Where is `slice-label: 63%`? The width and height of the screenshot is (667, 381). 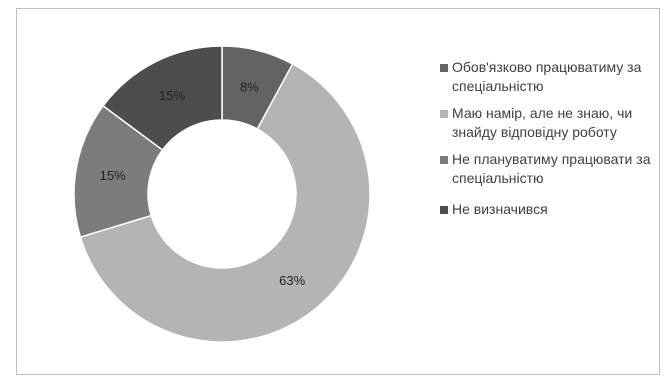 slice-label: 63% is located at coordinates (292, 280).